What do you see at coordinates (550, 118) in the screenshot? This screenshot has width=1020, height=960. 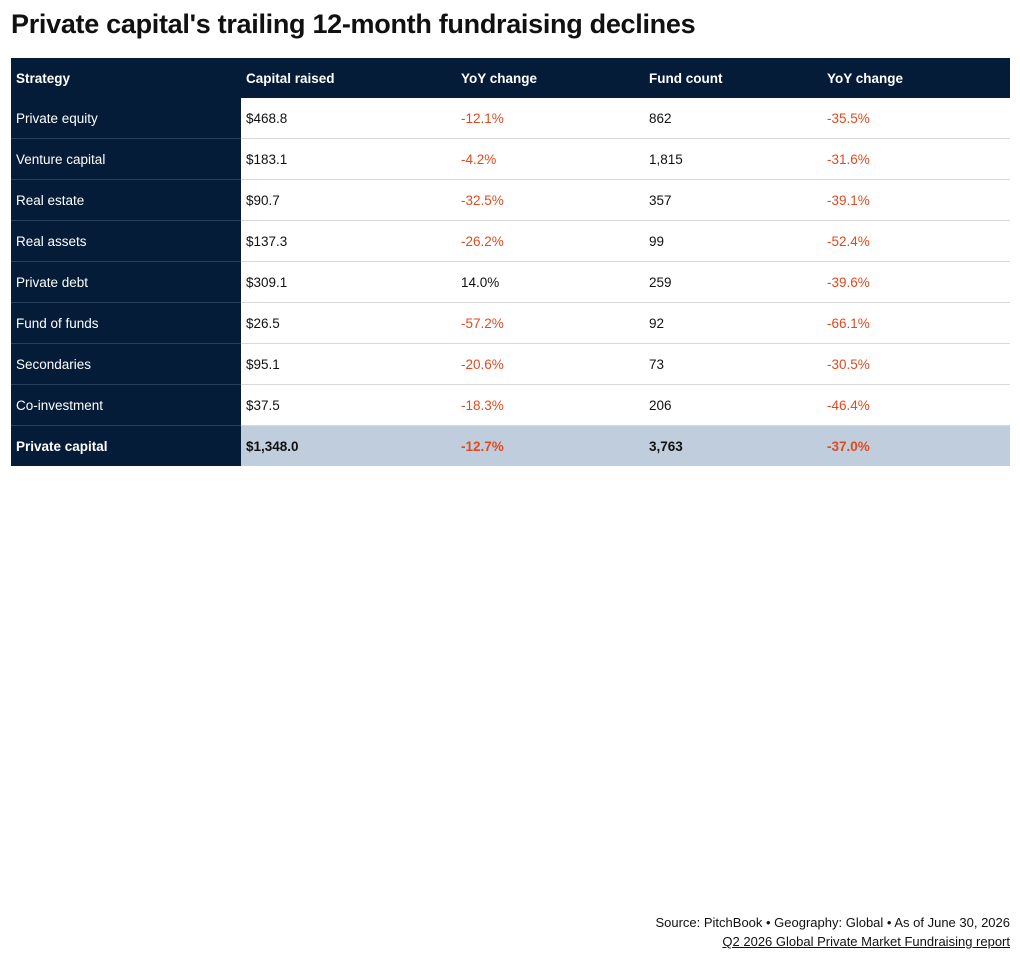 I see `cell-capital-yoy: -12.1%` at bounding box center [550, 118].